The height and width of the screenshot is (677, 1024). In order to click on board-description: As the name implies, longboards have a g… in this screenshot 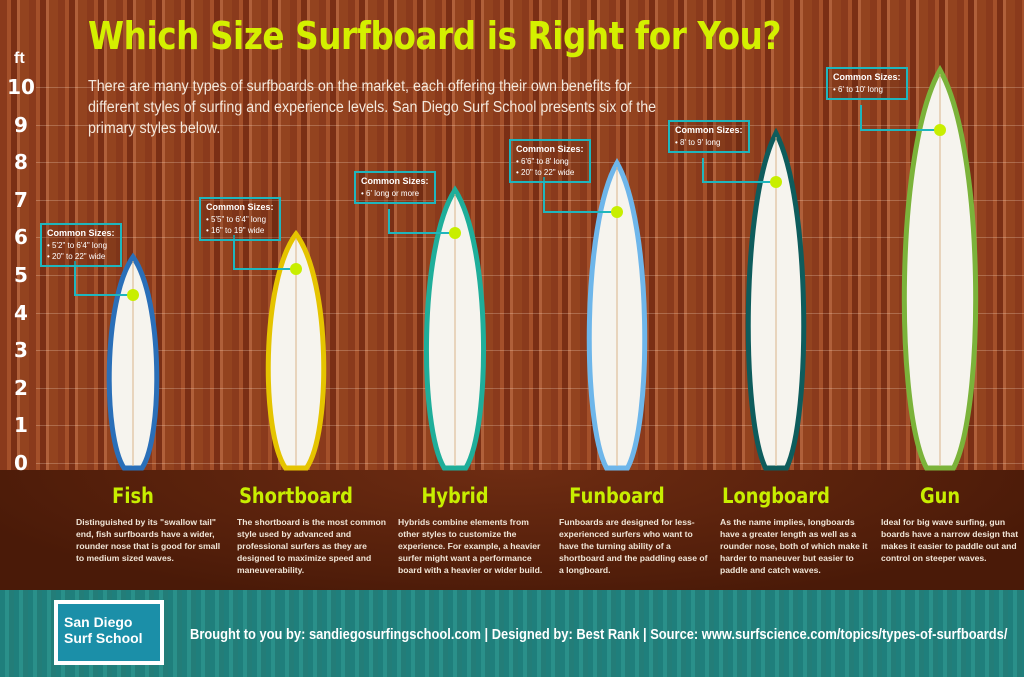, I will do `click(794, 546)`.